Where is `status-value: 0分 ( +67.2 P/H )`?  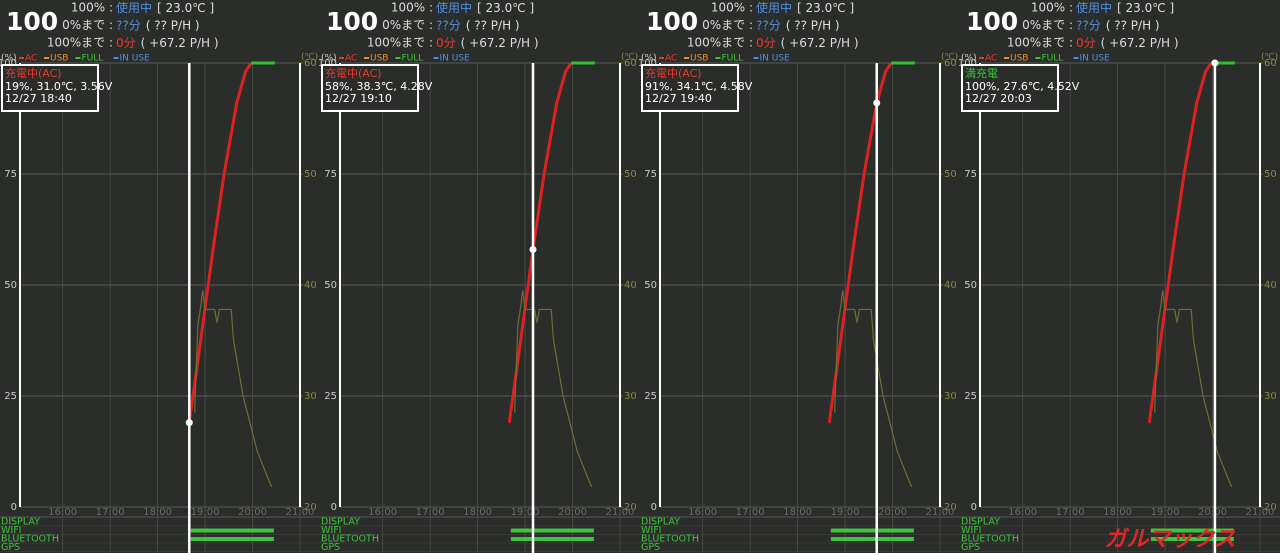 status-value: 0分 ( +67.2 P/H ) is located at coordinates (807, 43).